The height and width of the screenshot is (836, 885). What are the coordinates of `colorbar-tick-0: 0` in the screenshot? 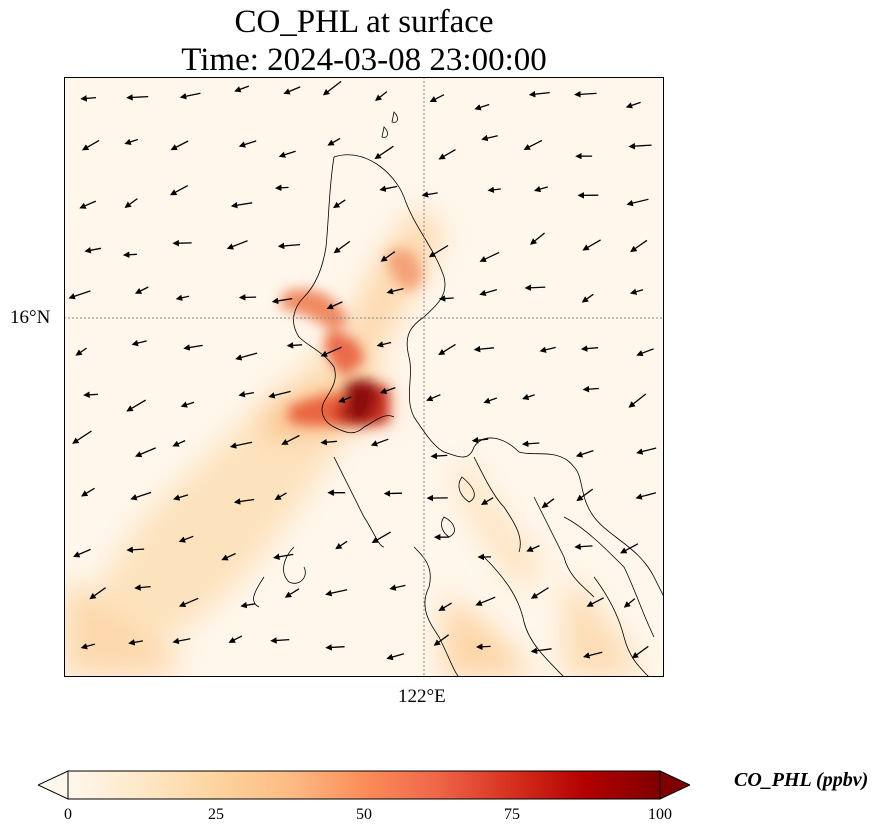 It's located at (68, 814).